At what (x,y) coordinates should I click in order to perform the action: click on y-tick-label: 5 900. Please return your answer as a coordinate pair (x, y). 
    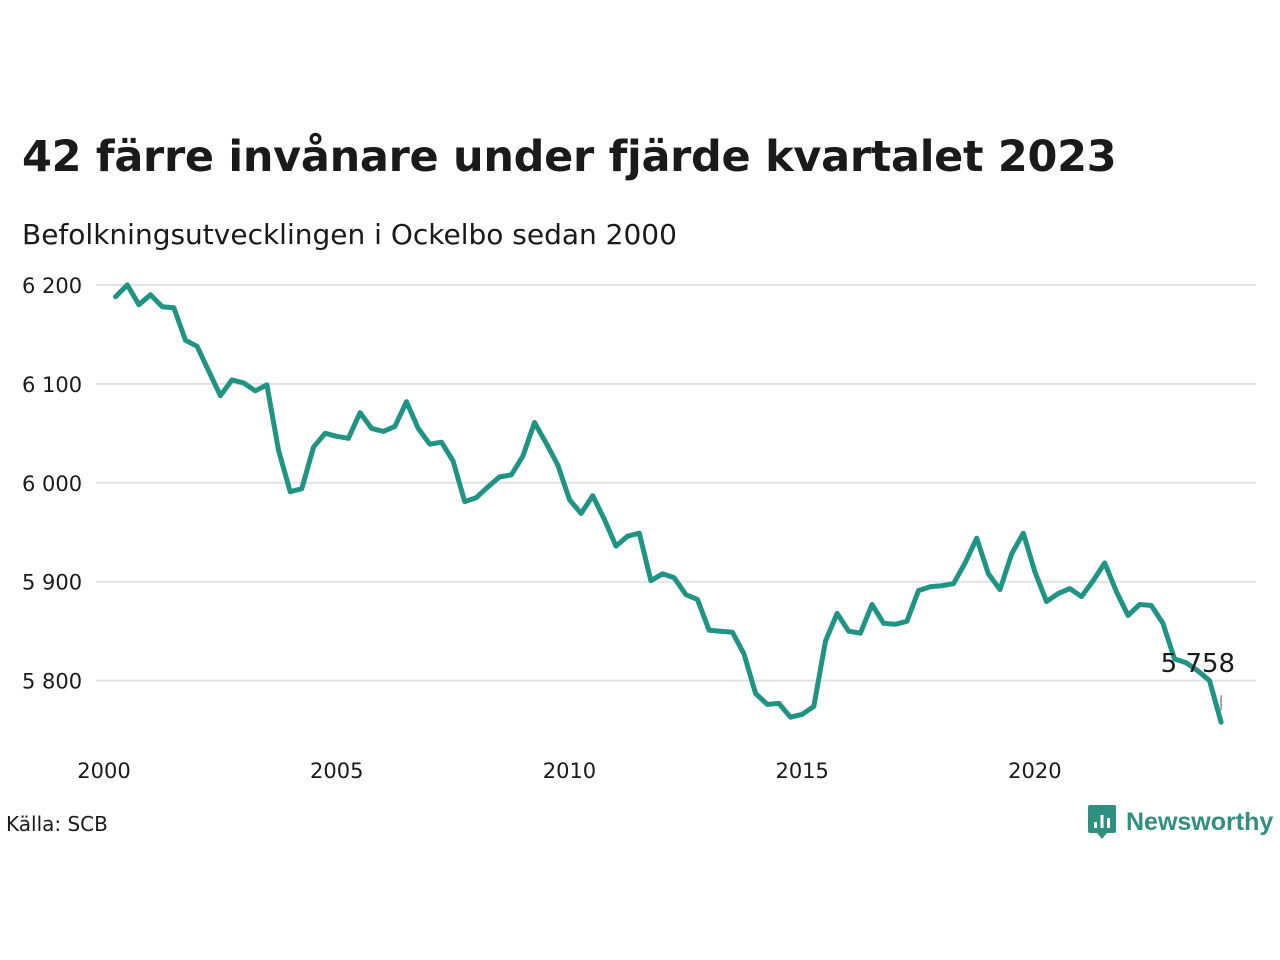
    Looking at the image, I should click on (52, 583).